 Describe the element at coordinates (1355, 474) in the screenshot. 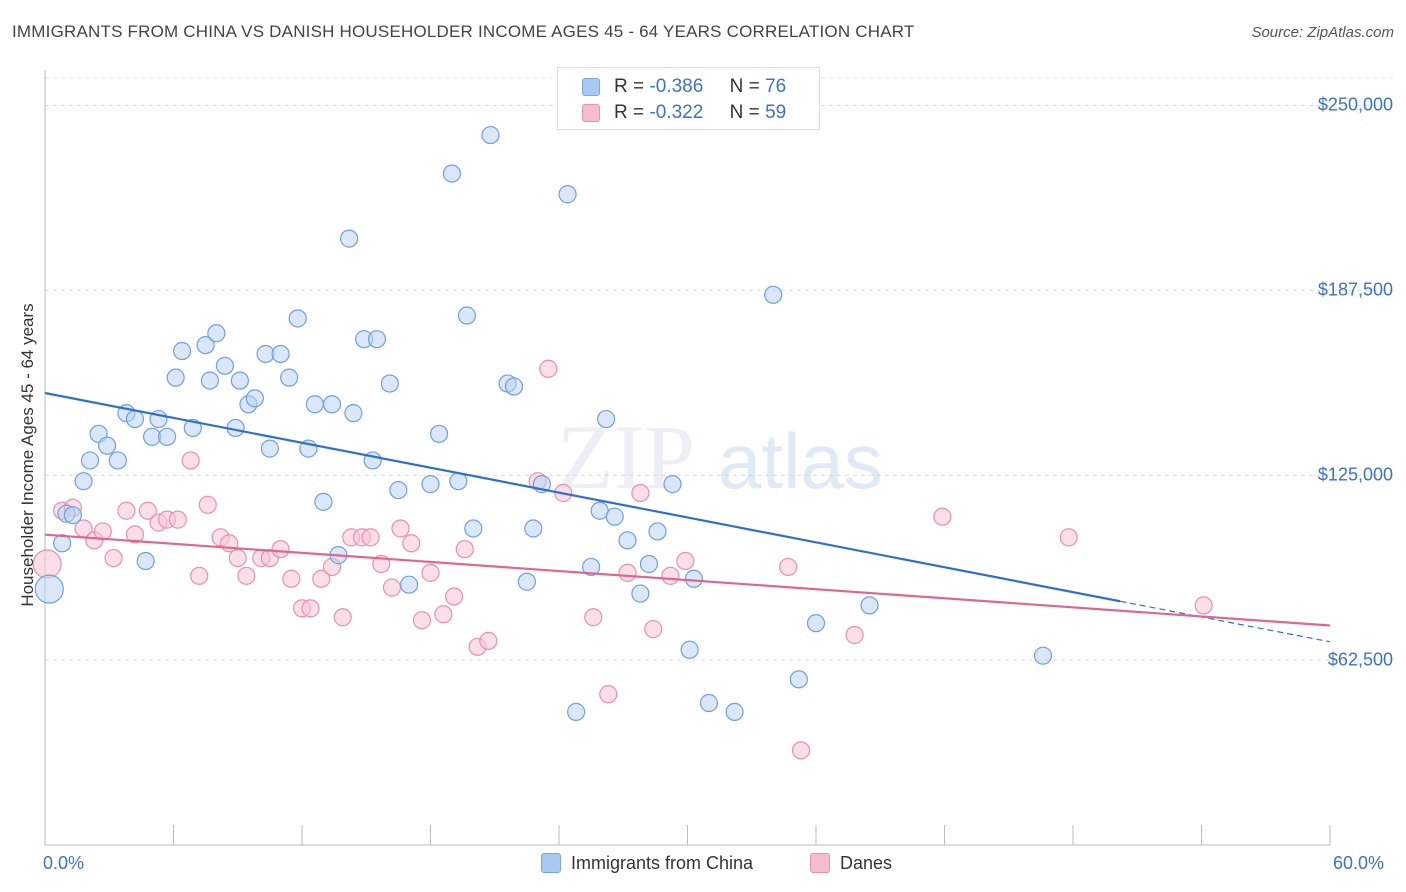

I see `y-tick-label: $125,000` at that location.